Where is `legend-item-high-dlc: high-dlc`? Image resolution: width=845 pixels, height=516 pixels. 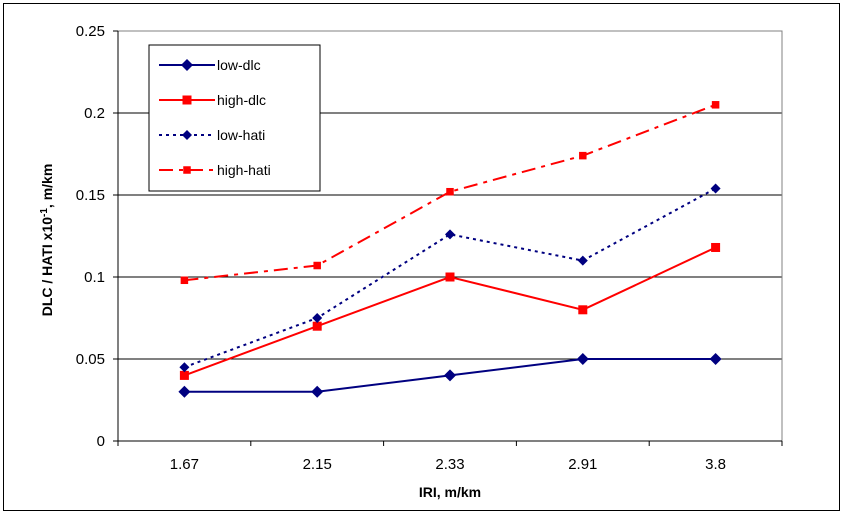
legend-item-high-dlc: high-dlc is located at coordinates (212, 100).